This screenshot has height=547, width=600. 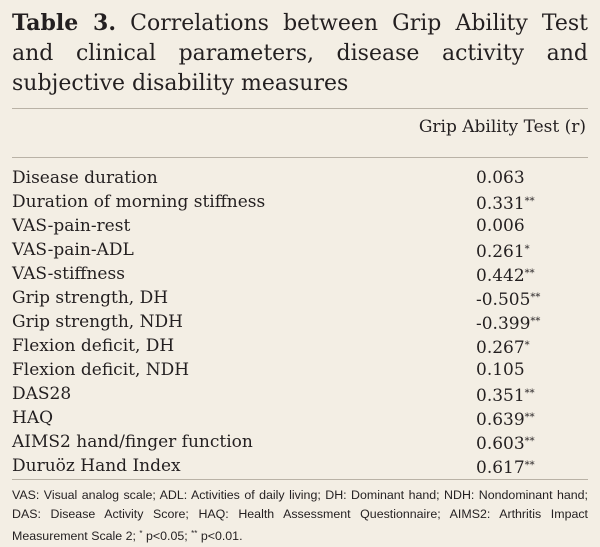 What do you see at coordinates (73, 250) in the screenshot?
I see `row-label: VAS-pain-ADL` at bounding box center [73, 250].